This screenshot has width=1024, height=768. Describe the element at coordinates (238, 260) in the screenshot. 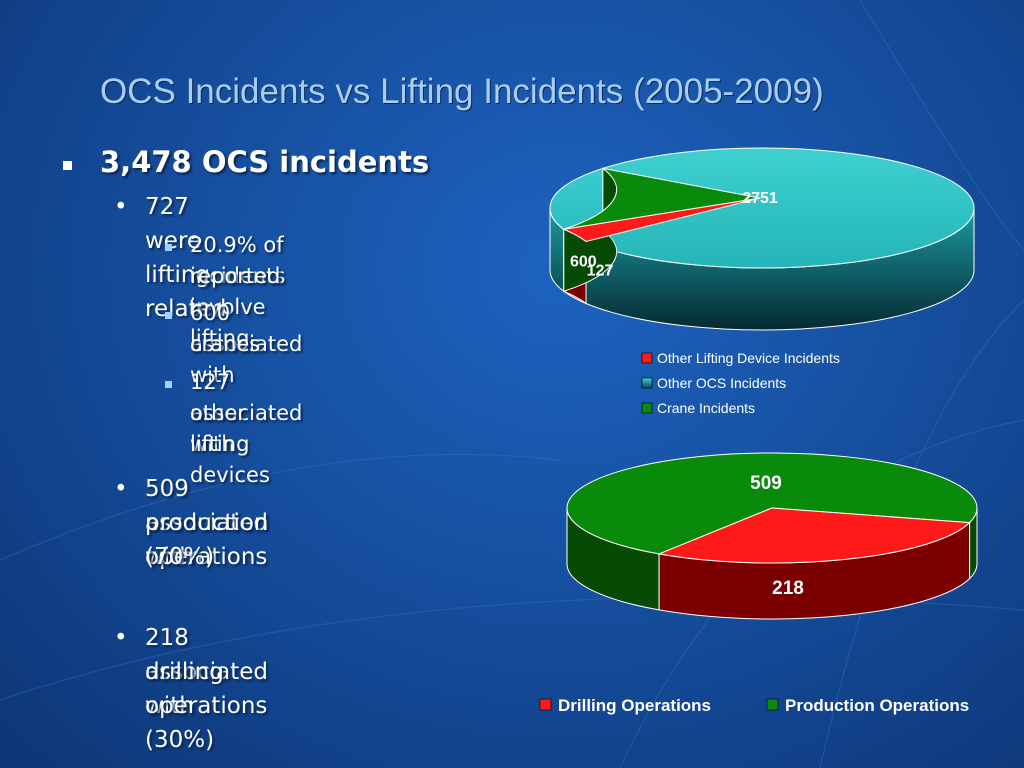

I see `bullet-percent-line1: 20.9% of incidents` at that location.